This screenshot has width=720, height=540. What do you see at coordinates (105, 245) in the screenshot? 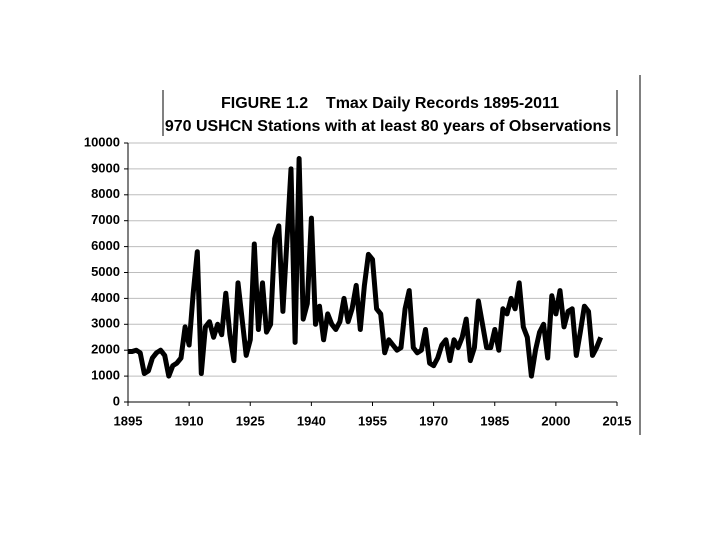
I see `y-tick-label: 6000` at bounding box center [105, 245].